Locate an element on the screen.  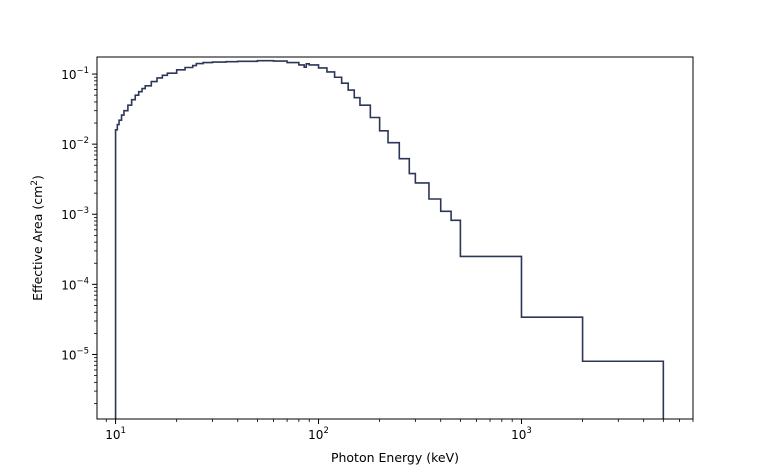
x-axis: 10¹ 10² 10³ is located at coordinates (399, 430).